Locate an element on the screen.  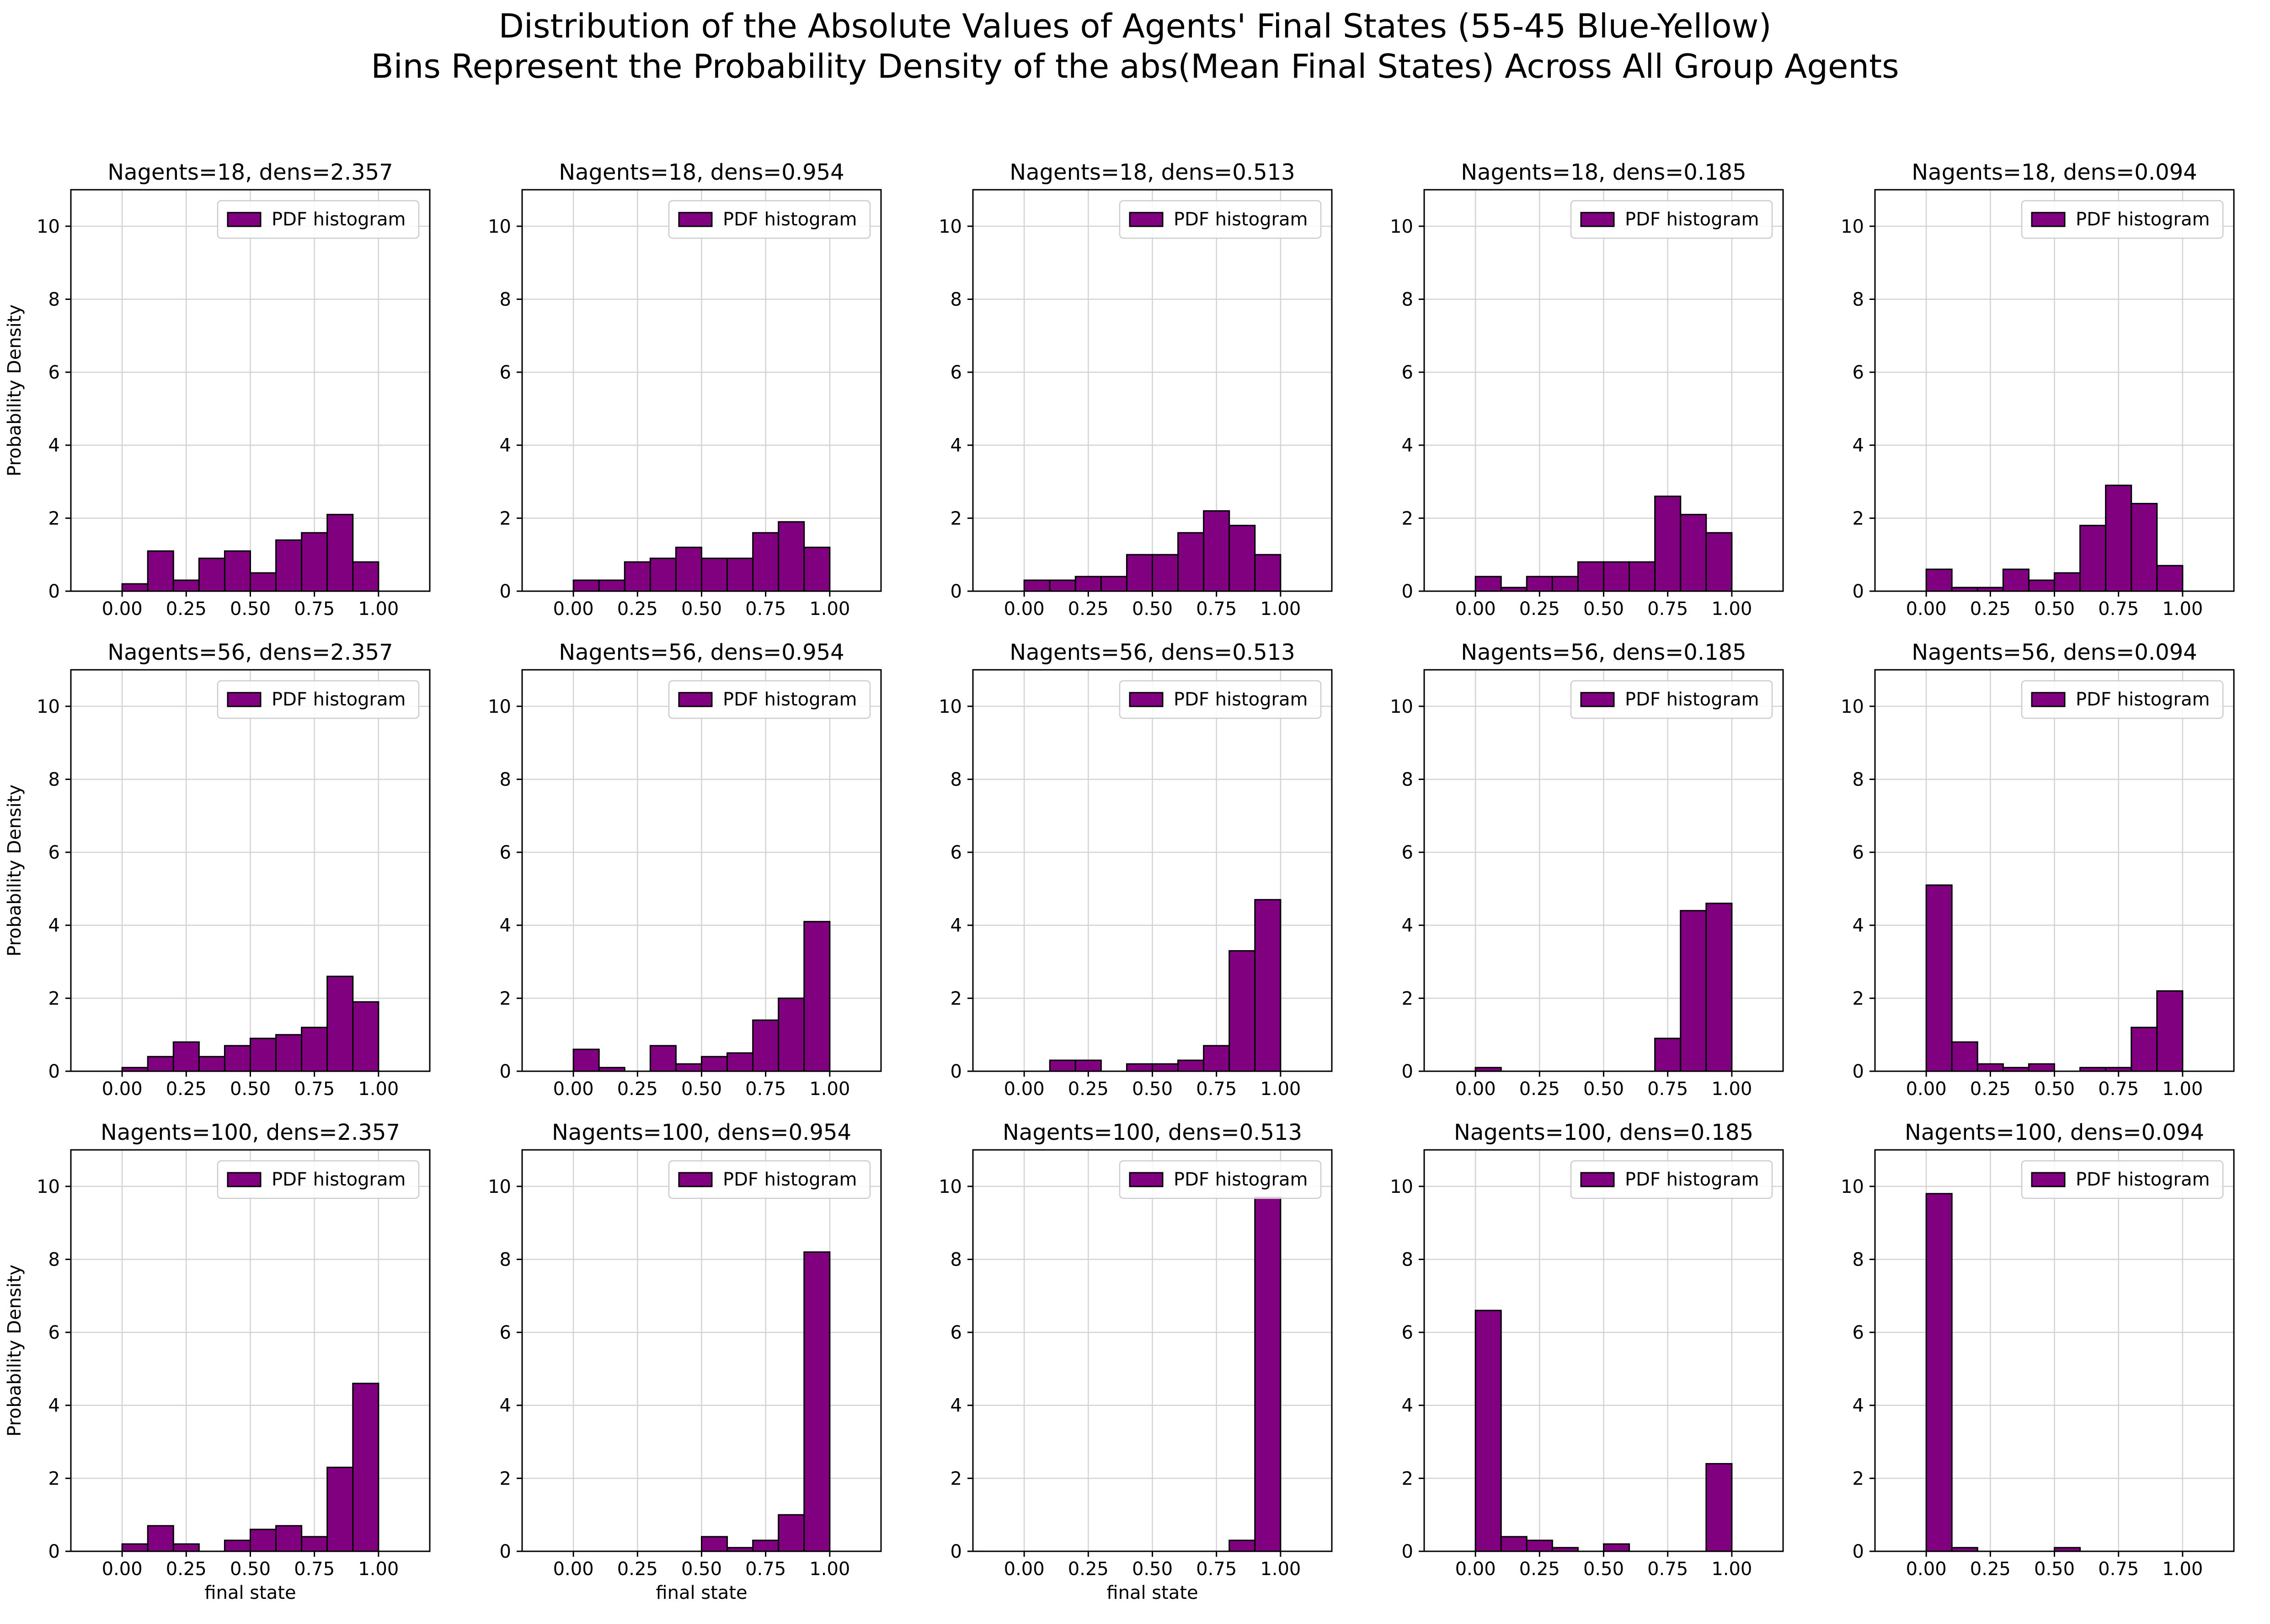
y-tick-label: 10 is located at coordinates (1401, 706).